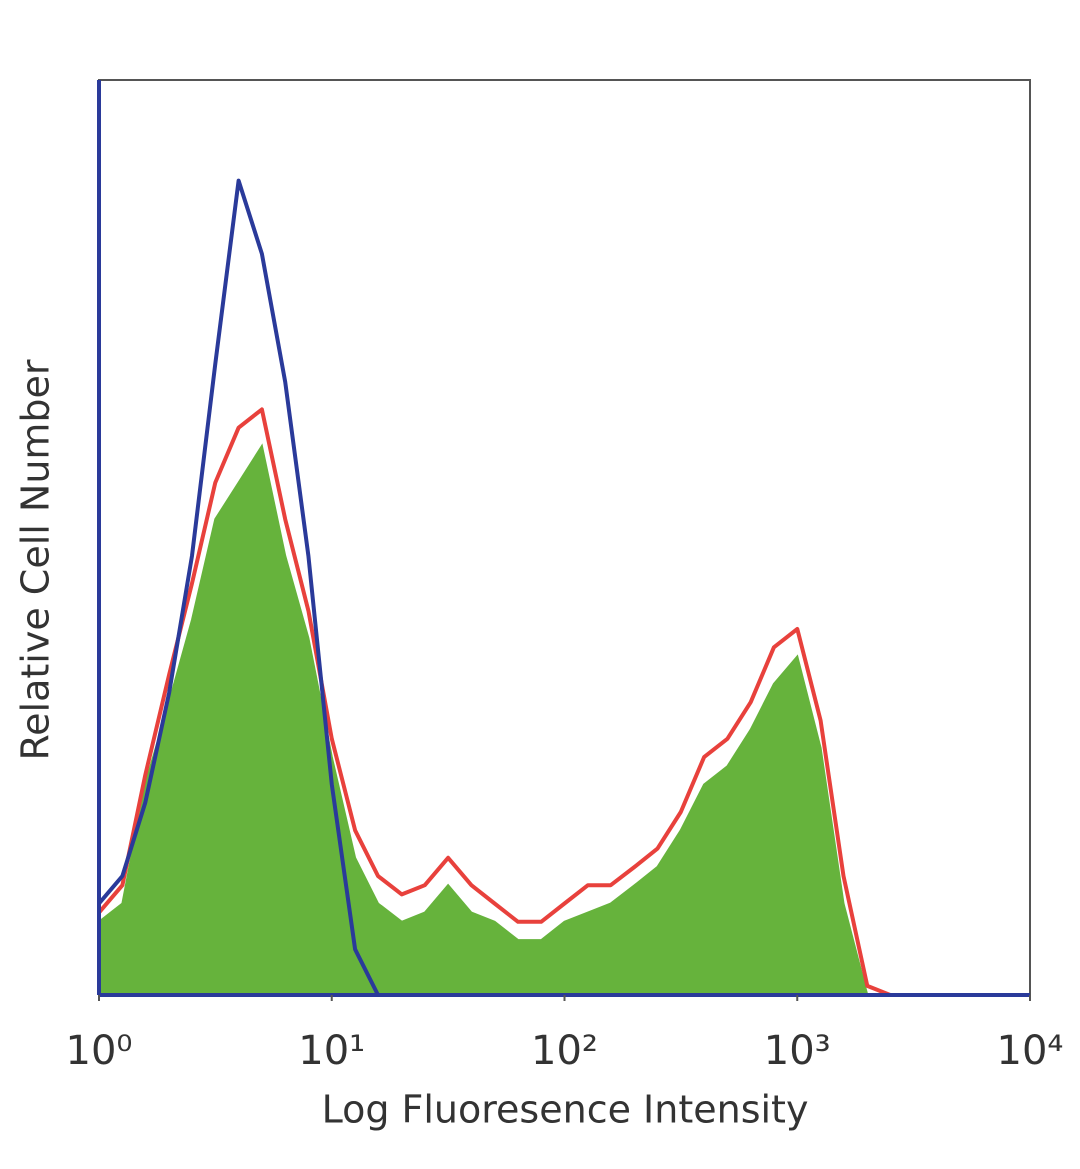  I want to click on x-axis-label: Log Fluoresence Intensity, so click(565, 1110).